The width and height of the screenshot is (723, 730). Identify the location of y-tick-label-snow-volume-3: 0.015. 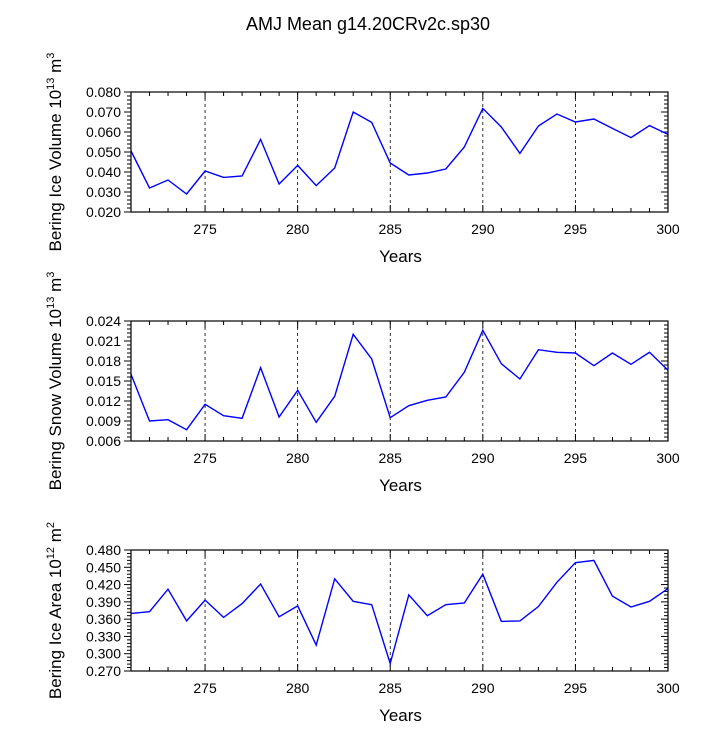
(103, 381).